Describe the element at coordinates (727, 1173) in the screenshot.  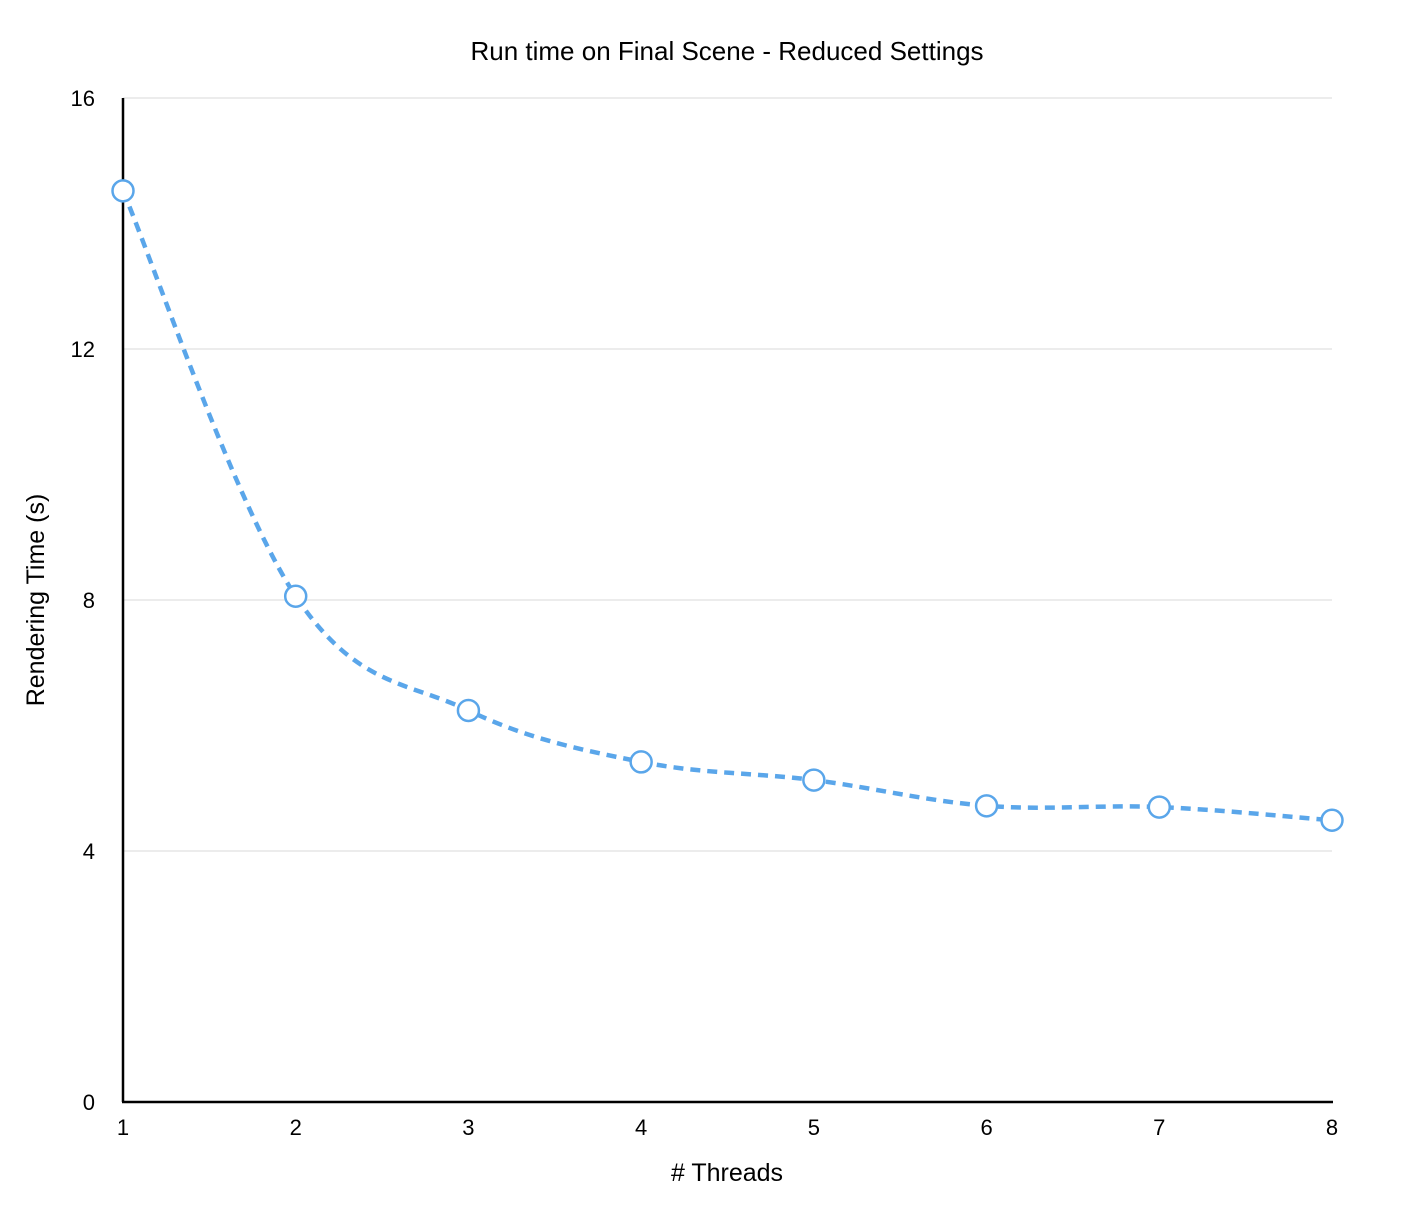
I see `x-axis-title: # Threads` at that location.